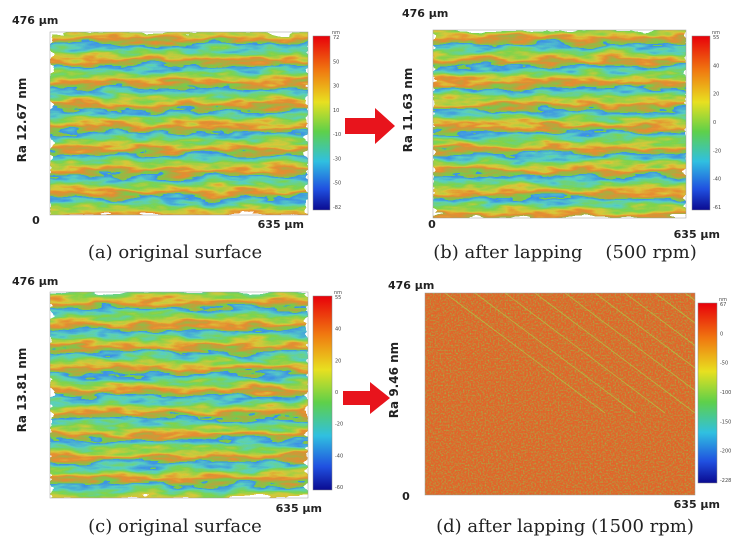 This screenshot has width=743, height=548. Describe the element at coordinates (175, 252) in the screenshot. I see `caption: (a) original surface` at that location.